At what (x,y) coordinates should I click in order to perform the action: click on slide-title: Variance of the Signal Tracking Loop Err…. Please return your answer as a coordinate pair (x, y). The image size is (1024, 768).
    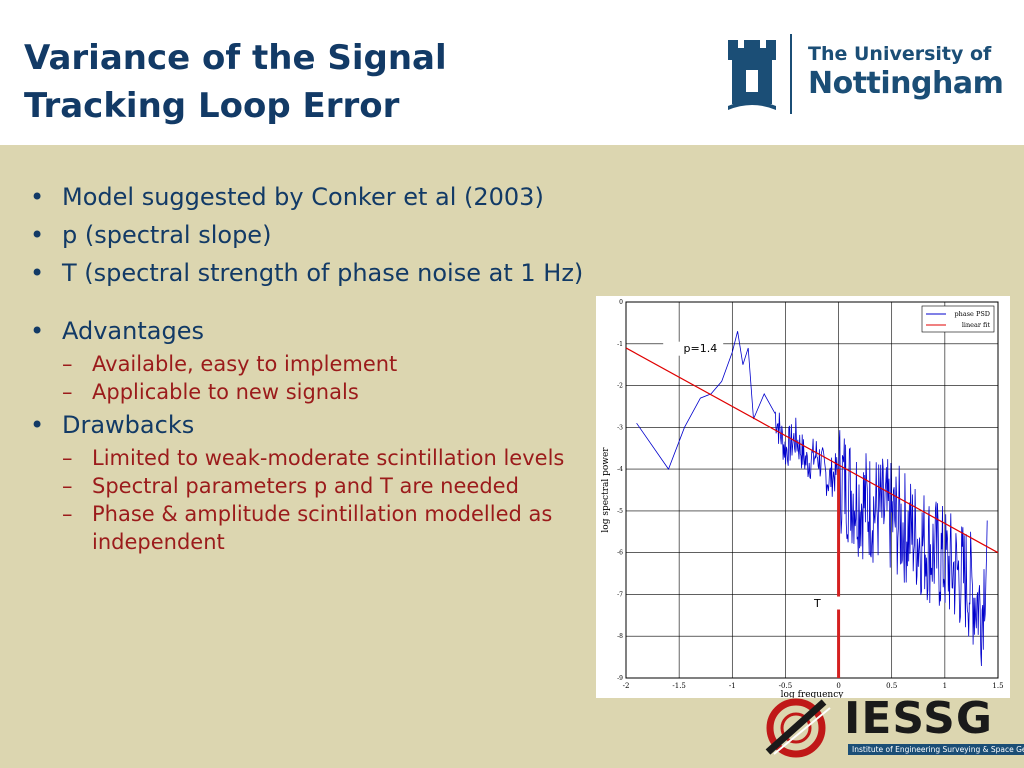
    Looking at the image, I should click on (235, 82).